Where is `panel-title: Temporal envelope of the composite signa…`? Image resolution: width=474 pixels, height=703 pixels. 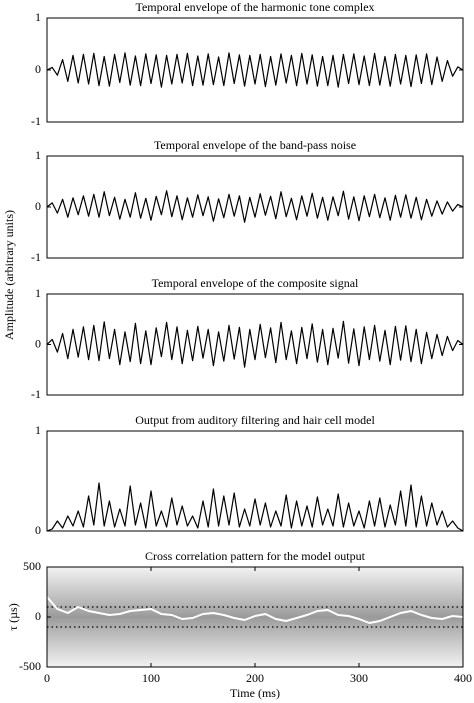
panel-title: Temporal envelope of the composite signa… is located at coordinates (255, 283).